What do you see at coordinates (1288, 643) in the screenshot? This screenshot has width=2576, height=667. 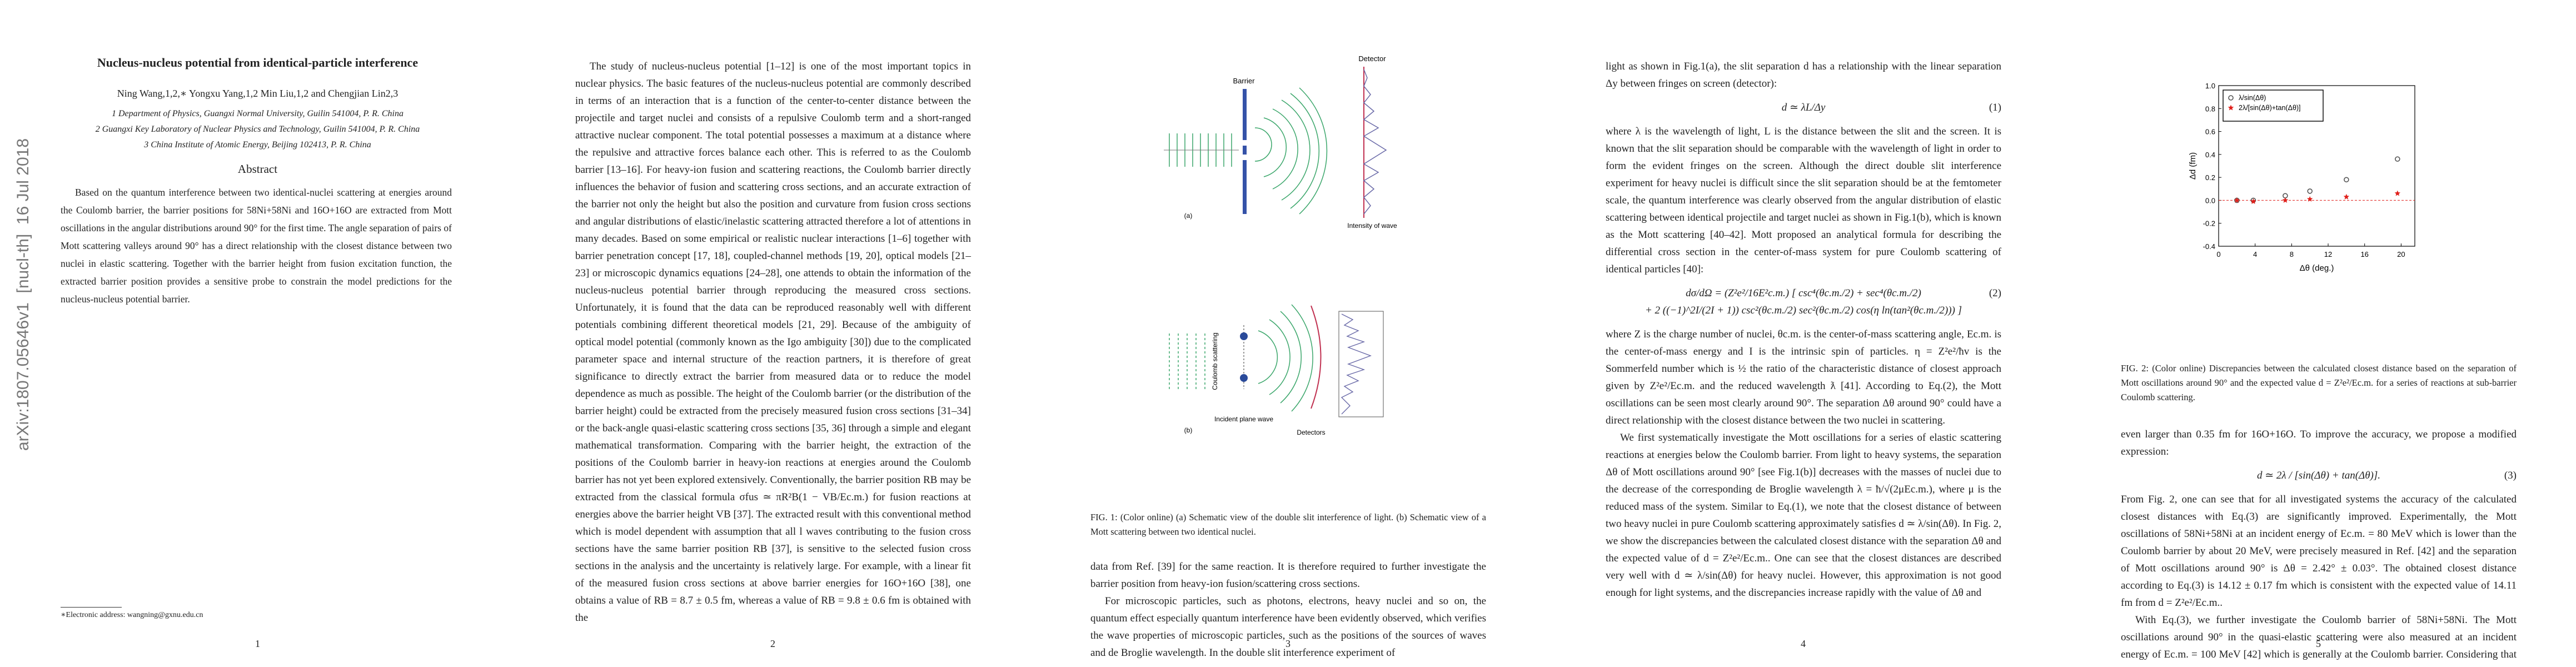 I see `page-number: 3` at bounding box center [1288, 643].